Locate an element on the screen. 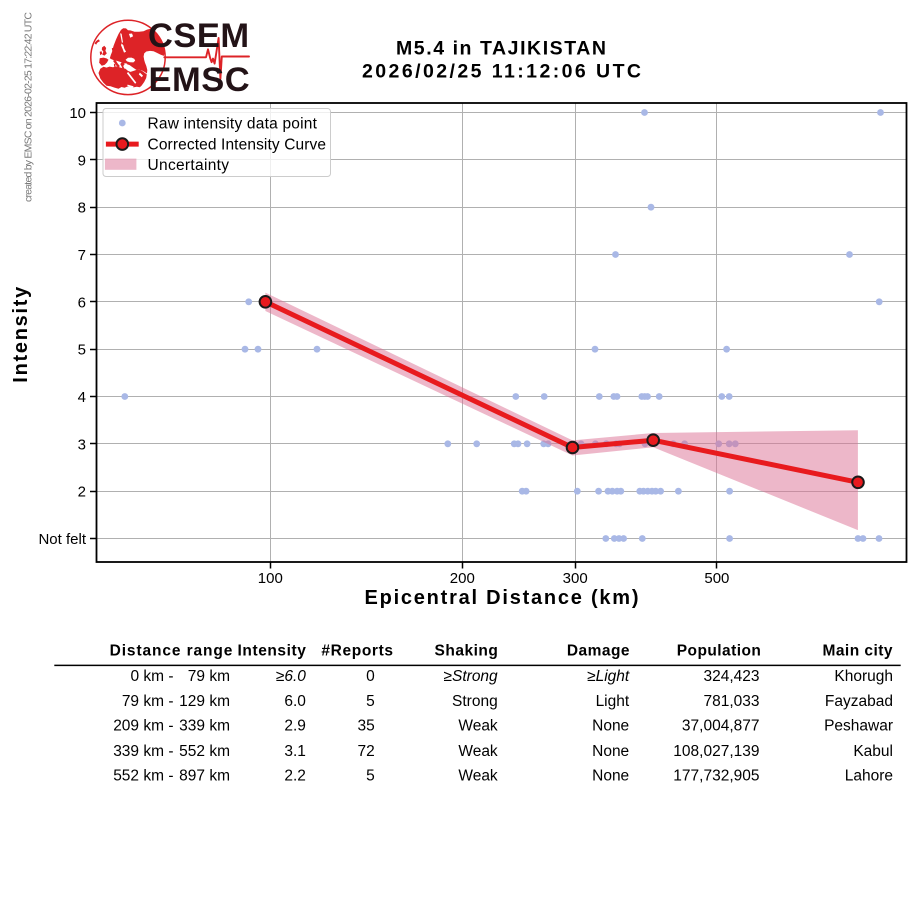  svg-text: 9 is located at coordinates (82, 160).